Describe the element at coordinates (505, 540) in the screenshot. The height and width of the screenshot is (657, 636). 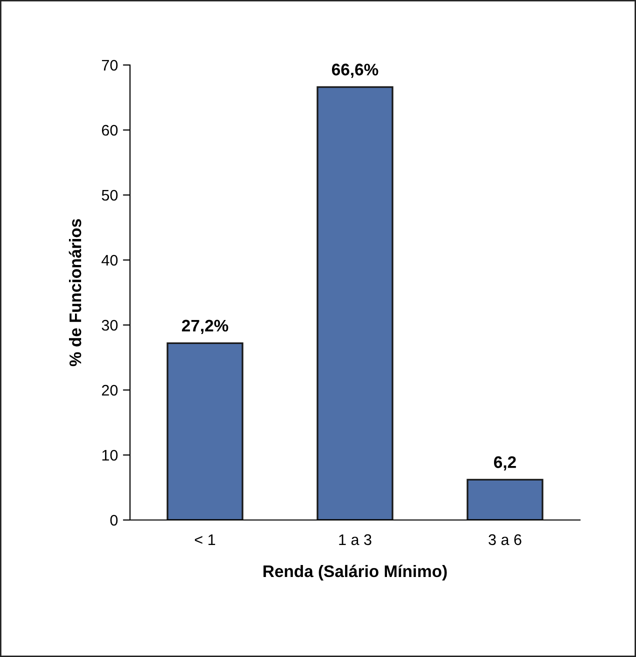
I see `x-tick-label: 3 a 6` at that location.